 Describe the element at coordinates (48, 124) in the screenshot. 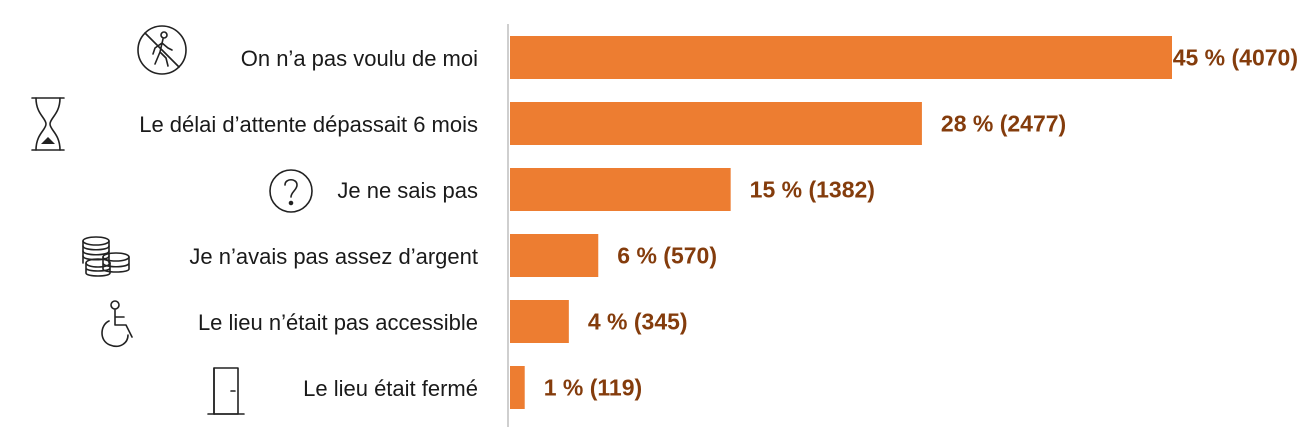

I see `hourglass-icon` at that location.